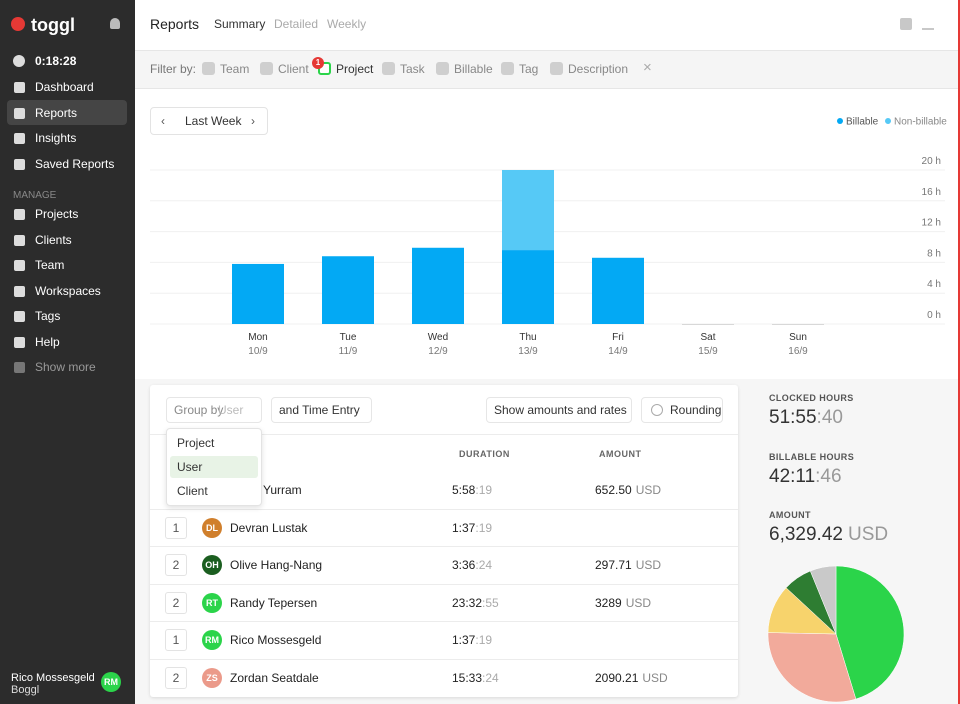  What do you see at coordinates (906, 24) in the screenshot?
I see `save-icon` at bounding box center [906, 24].